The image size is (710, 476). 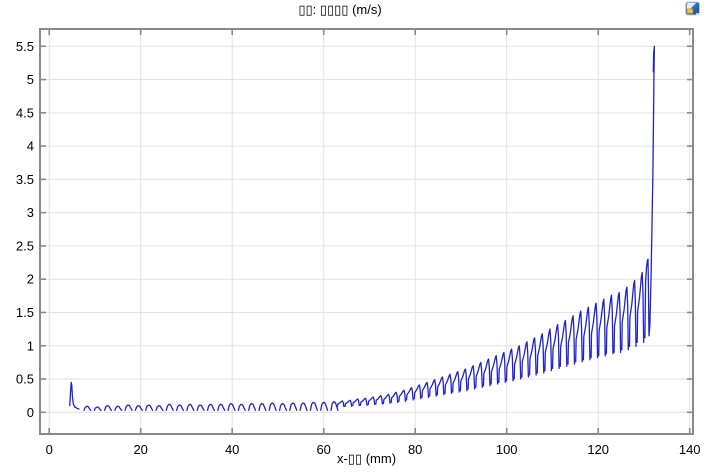 What do you see at coordinates (25, 379) in the screenshot?
I see `y-tick-label: 0.5` at bounding box center [25, 379].